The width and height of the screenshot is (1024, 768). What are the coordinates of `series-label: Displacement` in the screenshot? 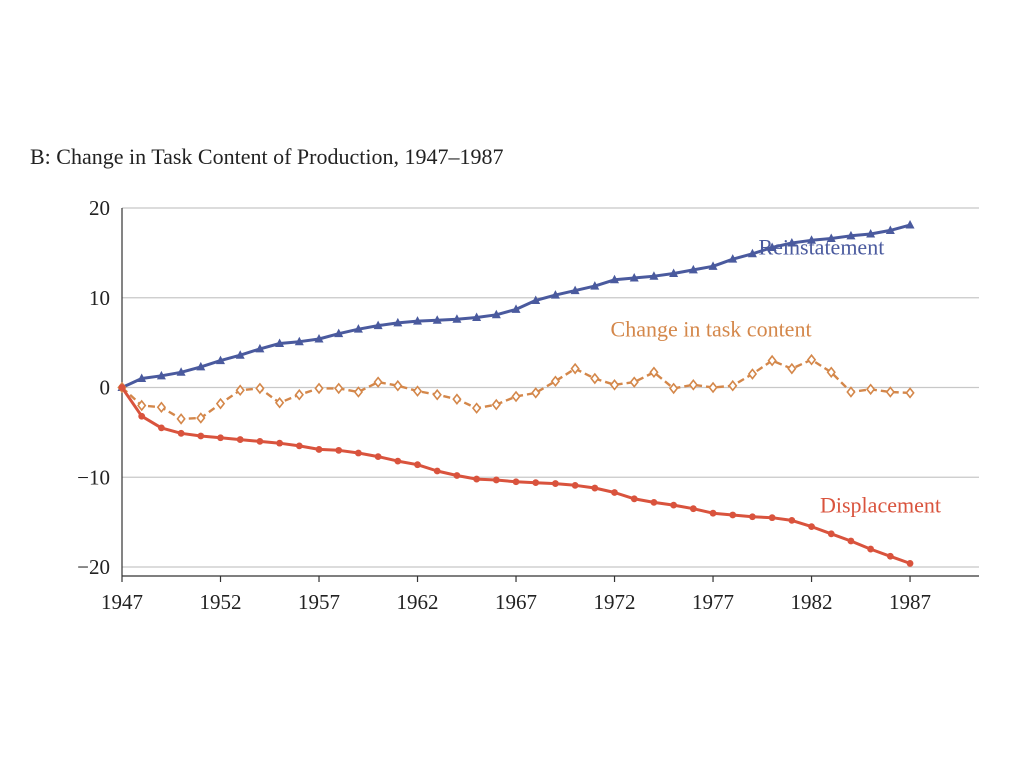 It's located at (880, 504).